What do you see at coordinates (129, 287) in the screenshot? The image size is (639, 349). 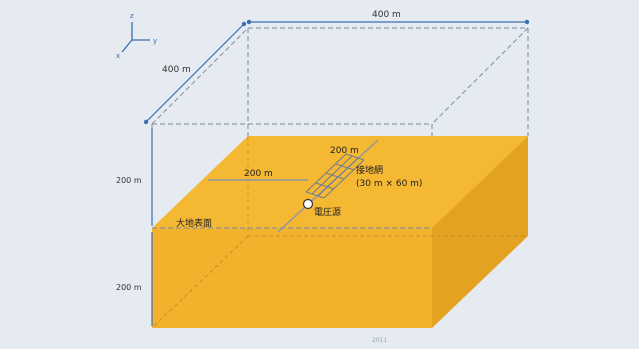 I see `lower-height-label: 200 m` at bounding box center [129, 287].